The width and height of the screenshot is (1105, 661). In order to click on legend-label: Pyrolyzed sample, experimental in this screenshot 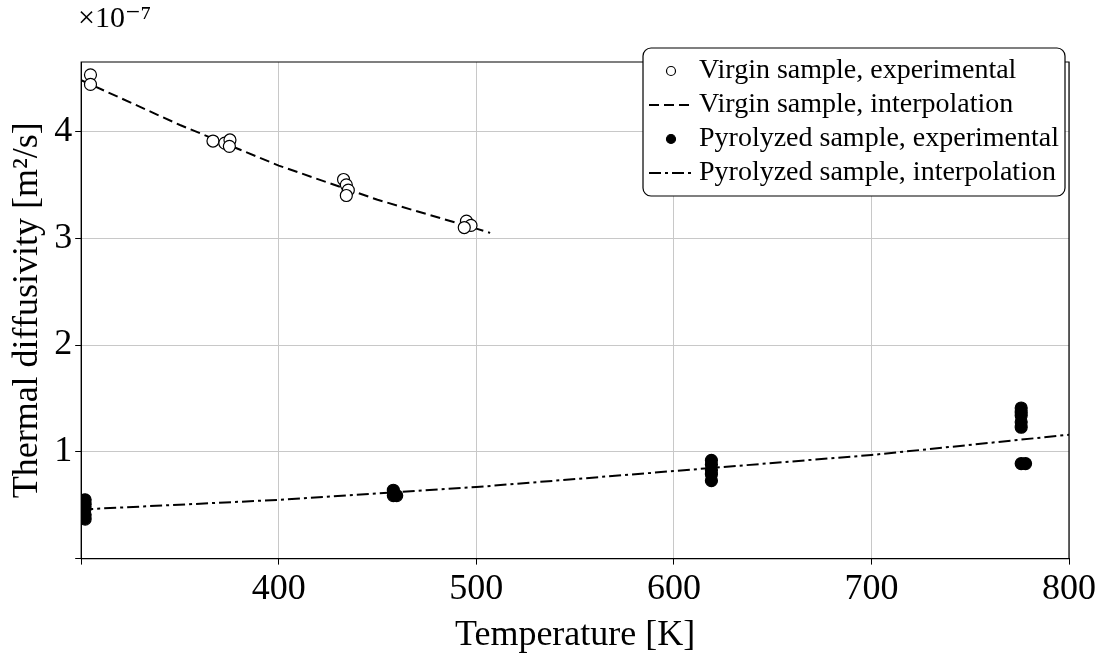, I will do `click(879, 137)`.